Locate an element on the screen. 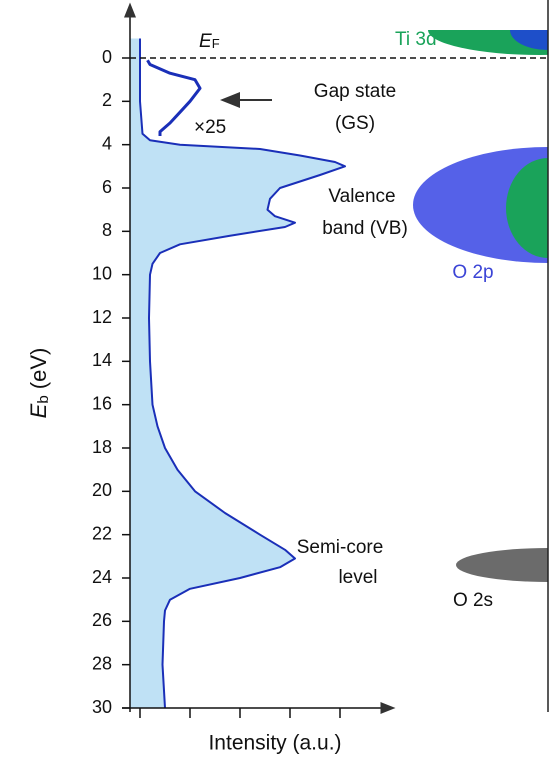  gap-label: (GS) is located at coordinates (355, 123).